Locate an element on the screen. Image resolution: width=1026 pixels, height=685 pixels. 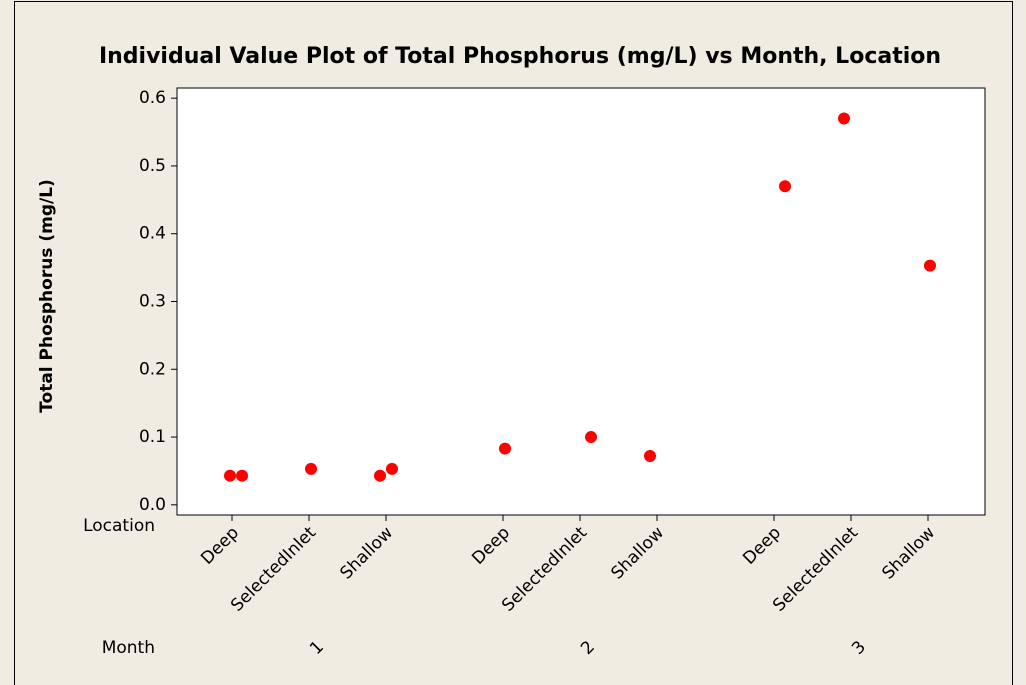
y-tick-label: 0.6 is located at coordinates (152, 98).